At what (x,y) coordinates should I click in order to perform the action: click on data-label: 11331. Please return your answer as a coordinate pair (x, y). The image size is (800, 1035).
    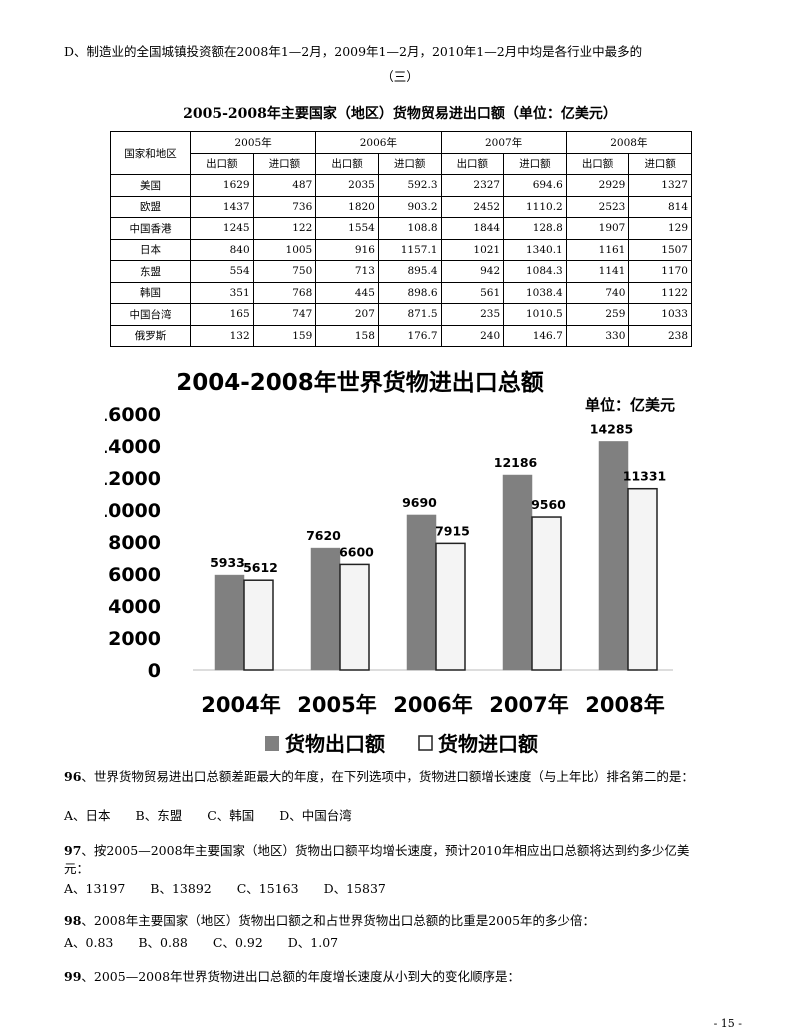
    Looking at the image, I should click on (645, 476).